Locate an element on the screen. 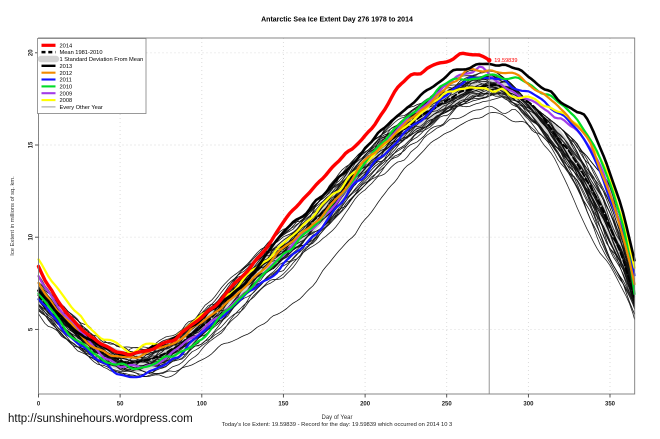 Image resolution: width=660 pixels, height=439 pixels. svg-text: 10 is located at coordinates (32, 236).